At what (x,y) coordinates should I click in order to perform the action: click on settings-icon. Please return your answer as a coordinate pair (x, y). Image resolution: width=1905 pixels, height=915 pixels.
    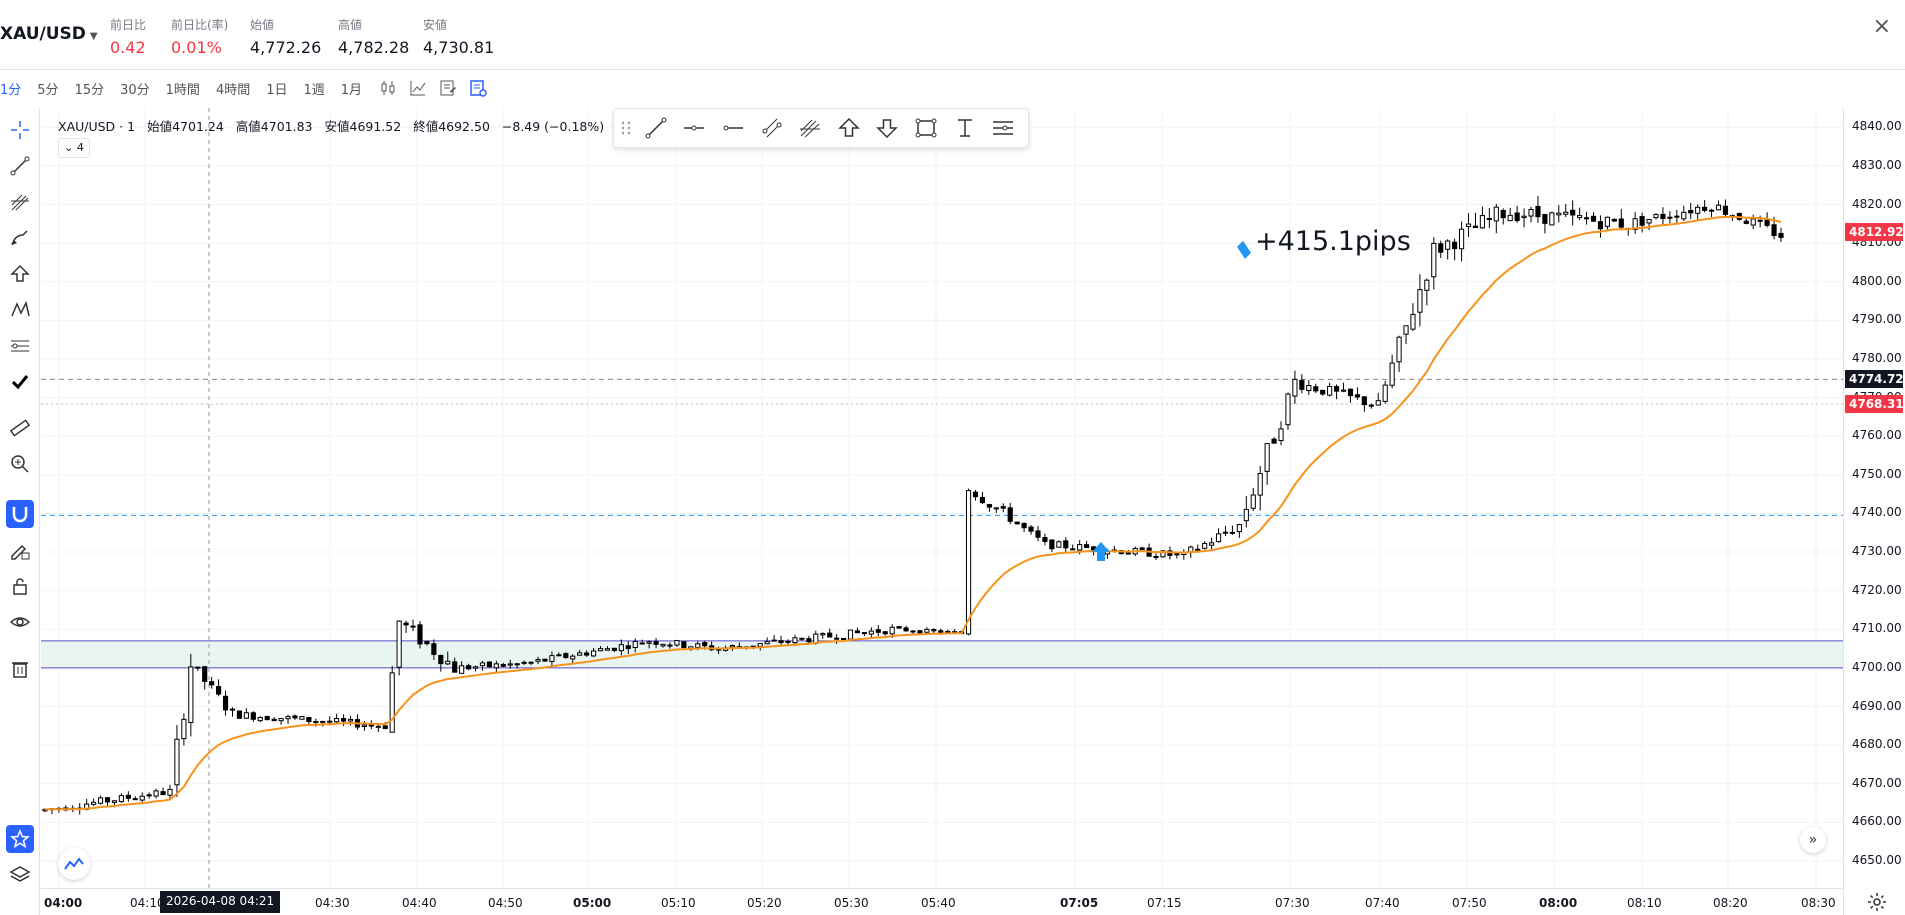
    Looking at the image, I should click on (478, 88).